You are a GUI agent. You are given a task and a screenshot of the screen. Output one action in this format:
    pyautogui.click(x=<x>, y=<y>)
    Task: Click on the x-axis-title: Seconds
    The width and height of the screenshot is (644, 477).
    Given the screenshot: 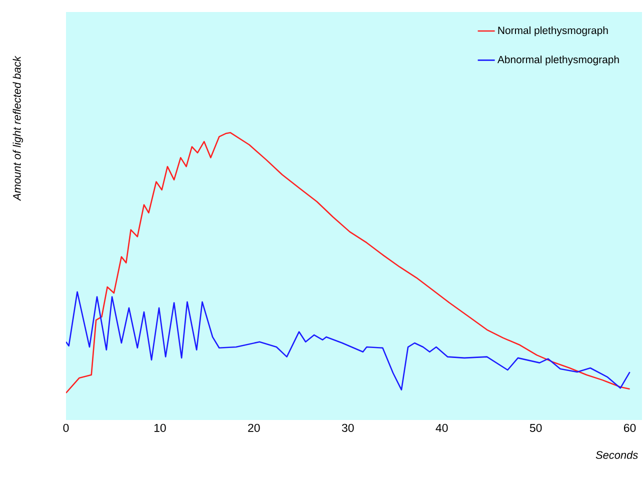 What is the action you would take?
    pyautogui.click(x=617, y=454)
    